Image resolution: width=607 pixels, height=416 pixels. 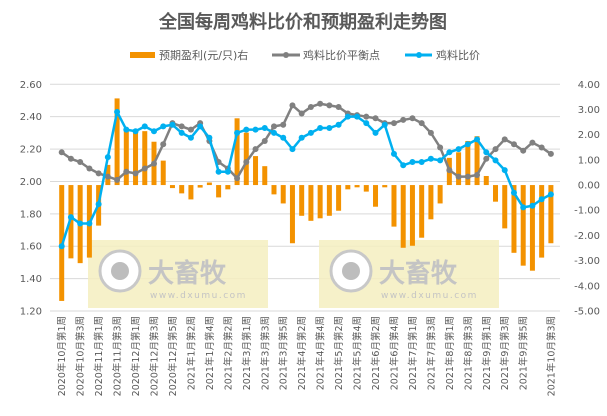 What do you see at coordinates (286, 55) in the screenshot?
I see `legend-marker-breakeven` at bounding box center [286, 55].